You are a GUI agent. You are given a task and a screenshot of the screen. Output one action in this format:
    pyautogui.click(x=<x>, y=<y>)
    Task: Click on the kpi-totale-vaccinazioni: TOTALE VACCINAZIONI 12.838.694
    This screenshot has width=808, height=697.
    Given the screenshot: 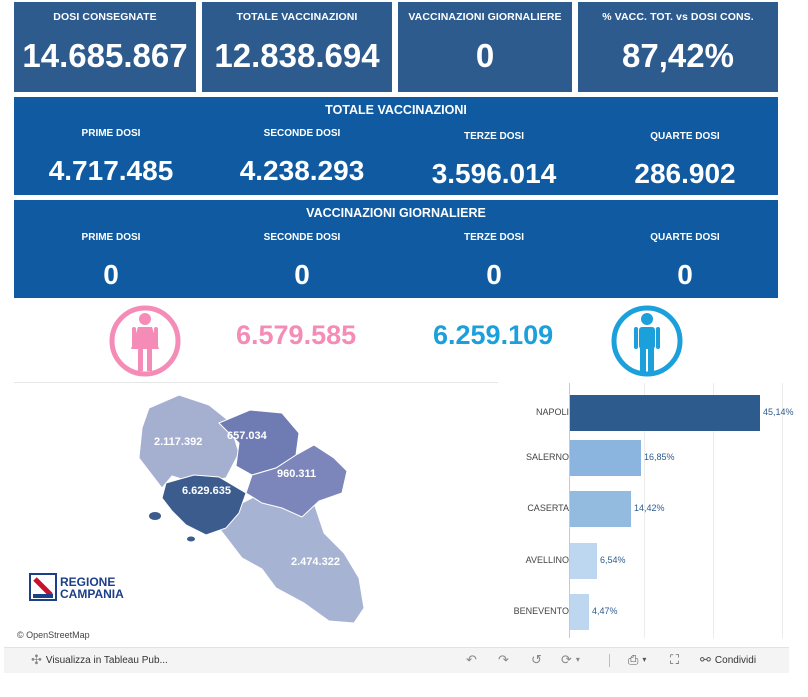 What is the action you would take?
    pyautogui.click(x=297, y=47)
    